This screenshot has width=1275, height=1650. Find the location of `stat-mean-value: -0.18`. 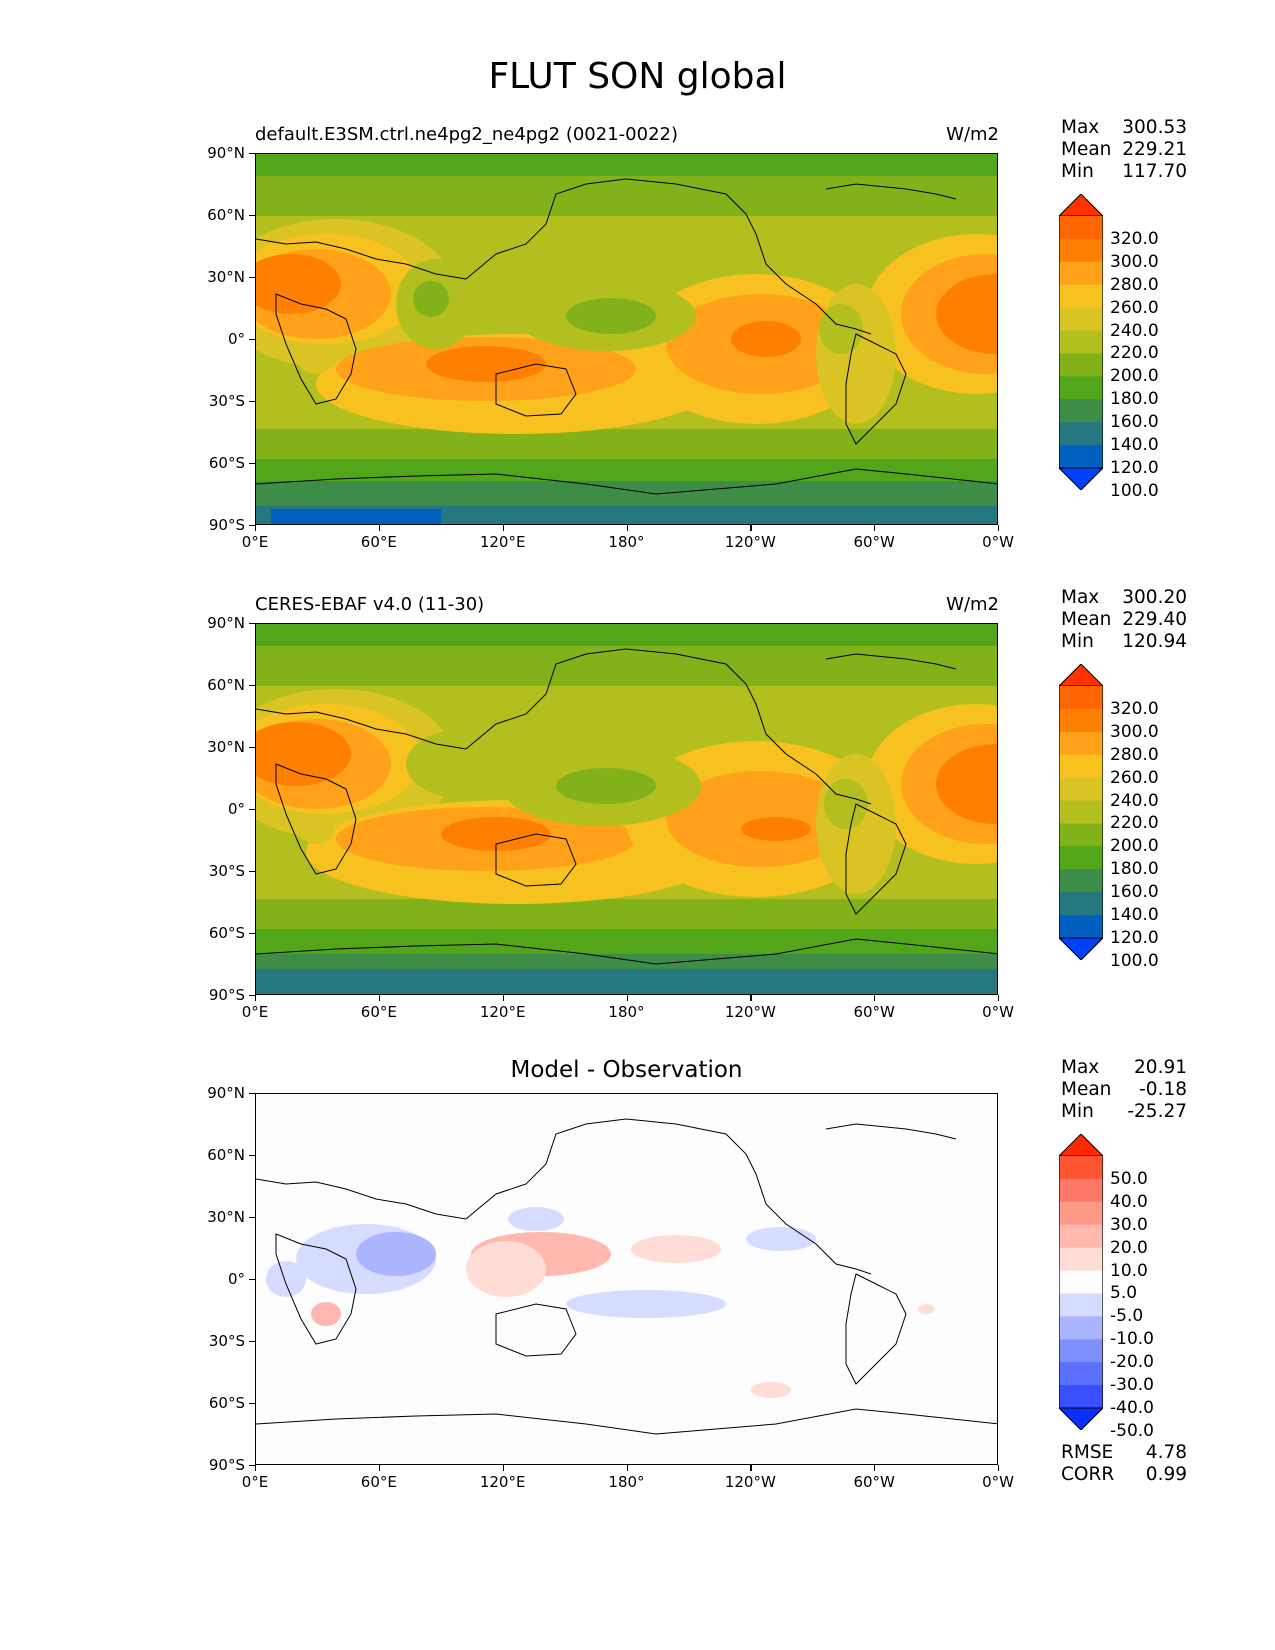

stat-mean-value: -0.18 is located at coordinates (1163, 1089).